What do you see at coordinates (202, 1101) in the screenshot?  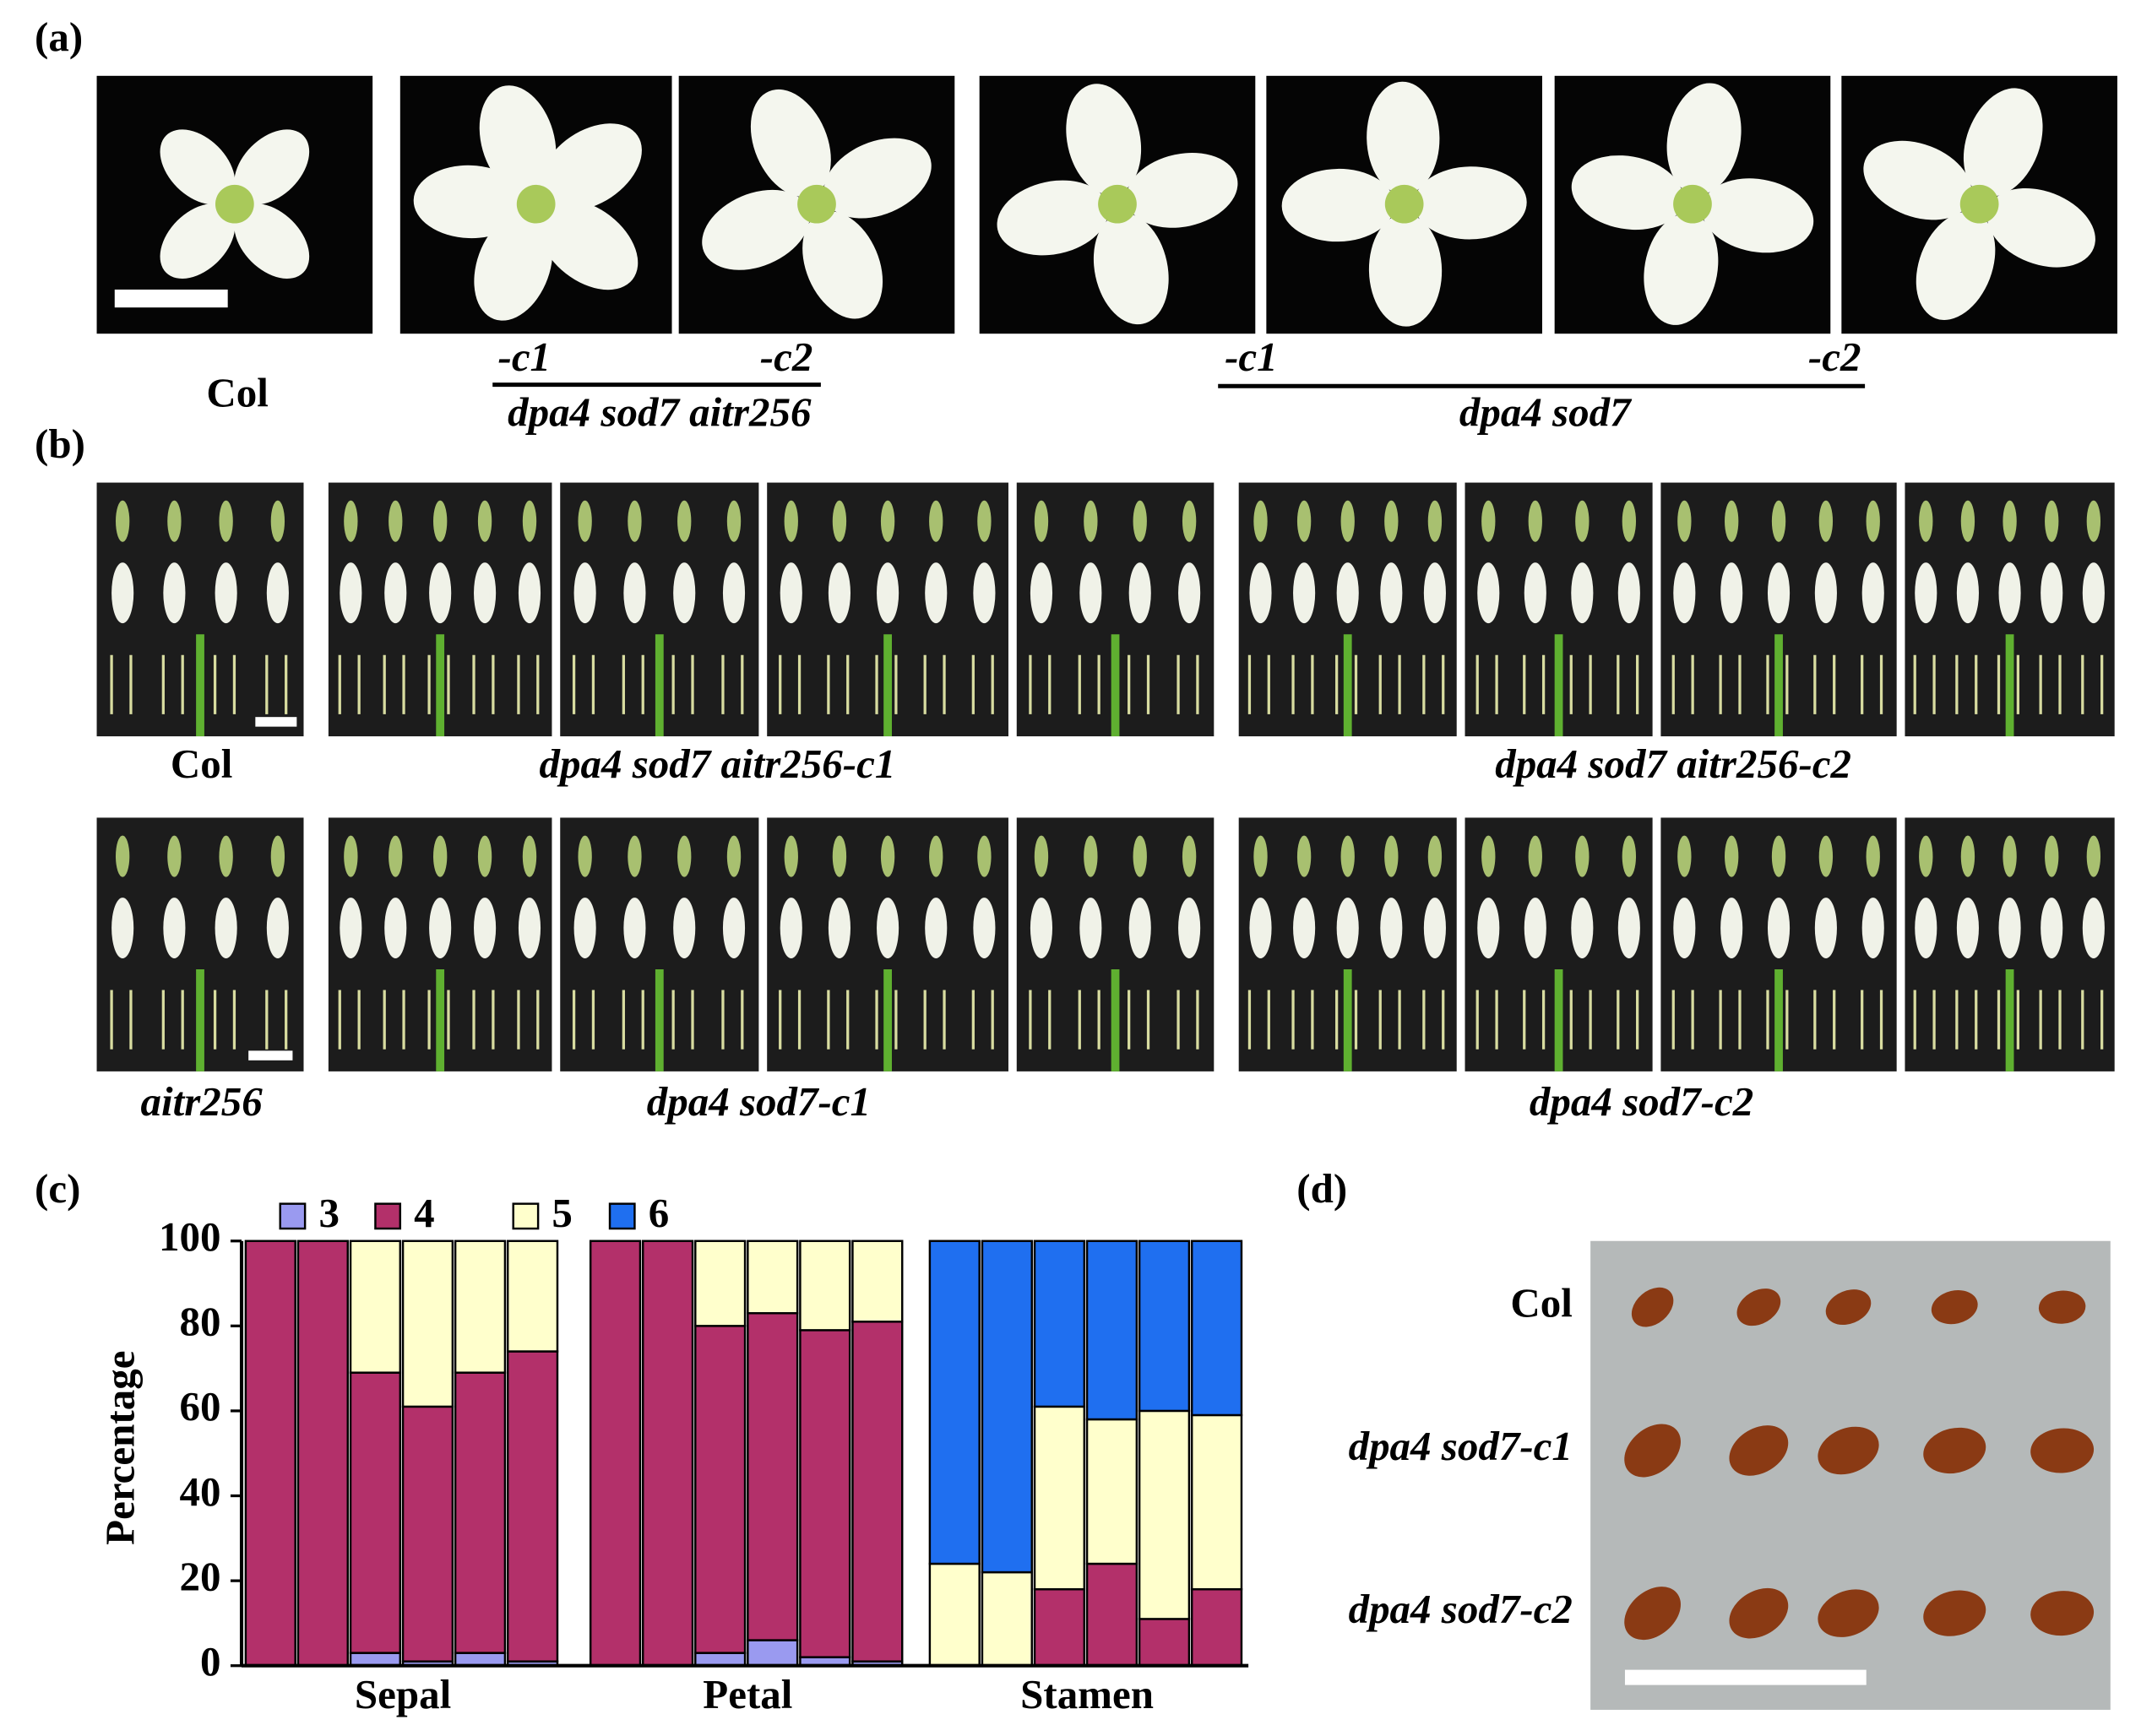 I see `genotype-label: aitr256` at bounding box center [202, 1101].